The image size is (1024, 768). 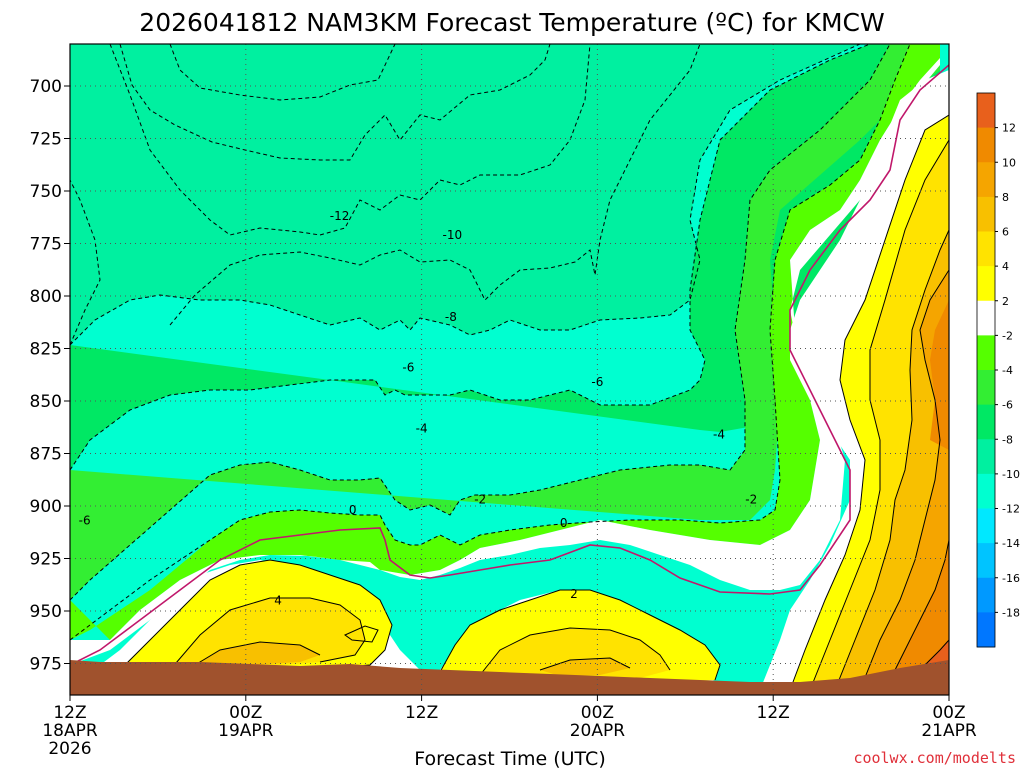 I want to click on colorbar-label: -14, so click(x=1011, y=543).